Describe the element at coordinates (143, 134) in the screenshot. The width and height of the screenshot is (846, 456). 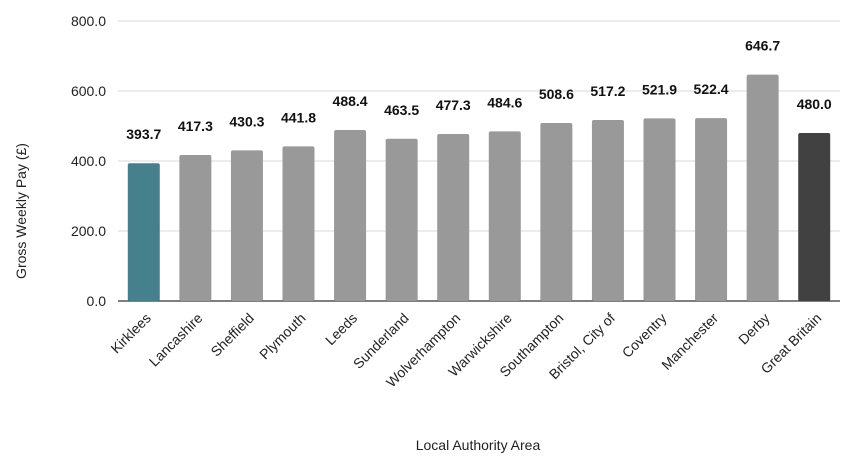
I see `data-label: 393.7` at that location.